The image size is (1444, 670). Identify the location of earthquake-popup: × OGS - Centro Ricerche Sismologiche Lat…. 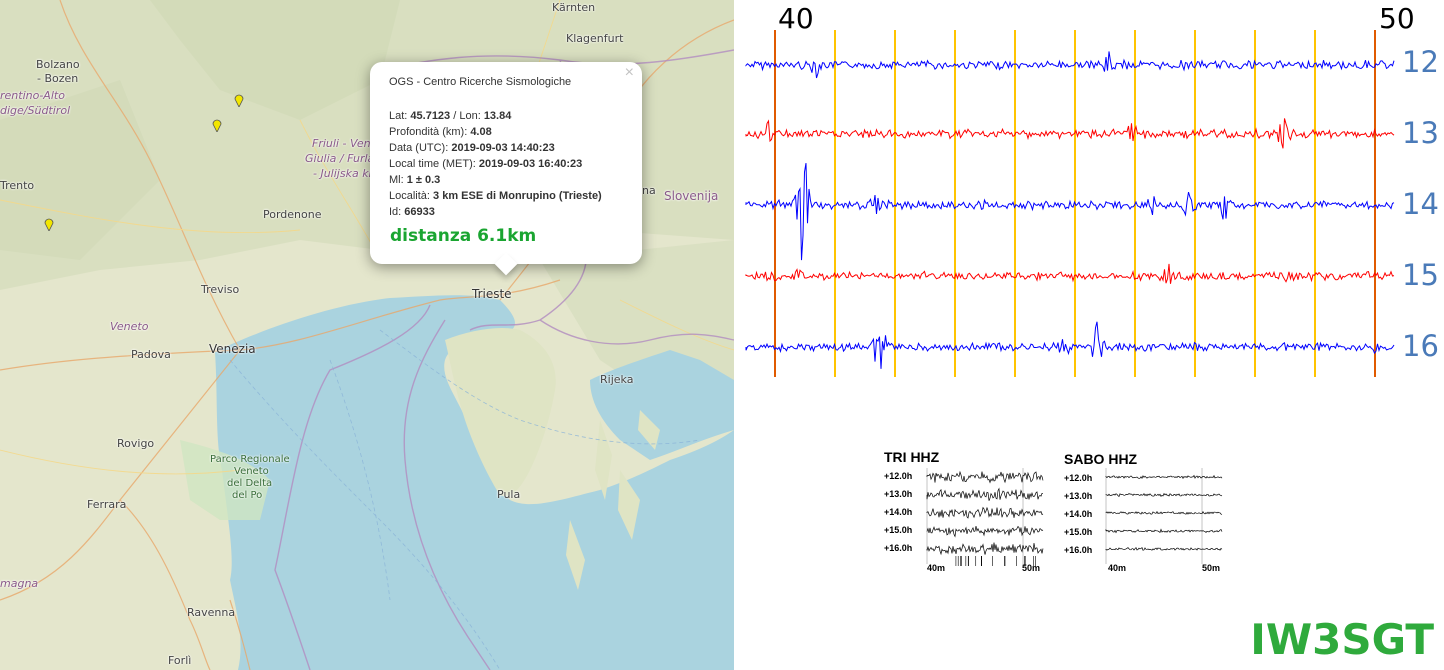
(506, 169).